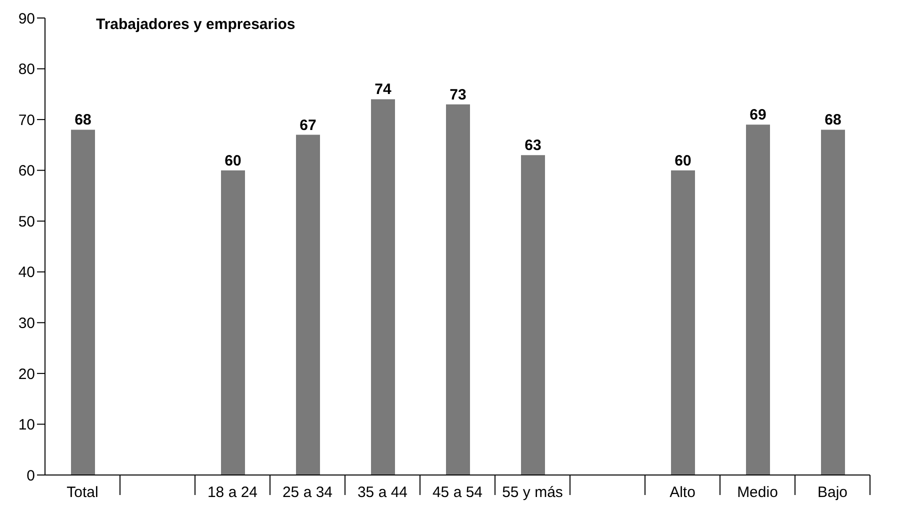  Describe the element at coordinates (26, 374) in the screenshot. I see `y-tick-label: 20` at that location.